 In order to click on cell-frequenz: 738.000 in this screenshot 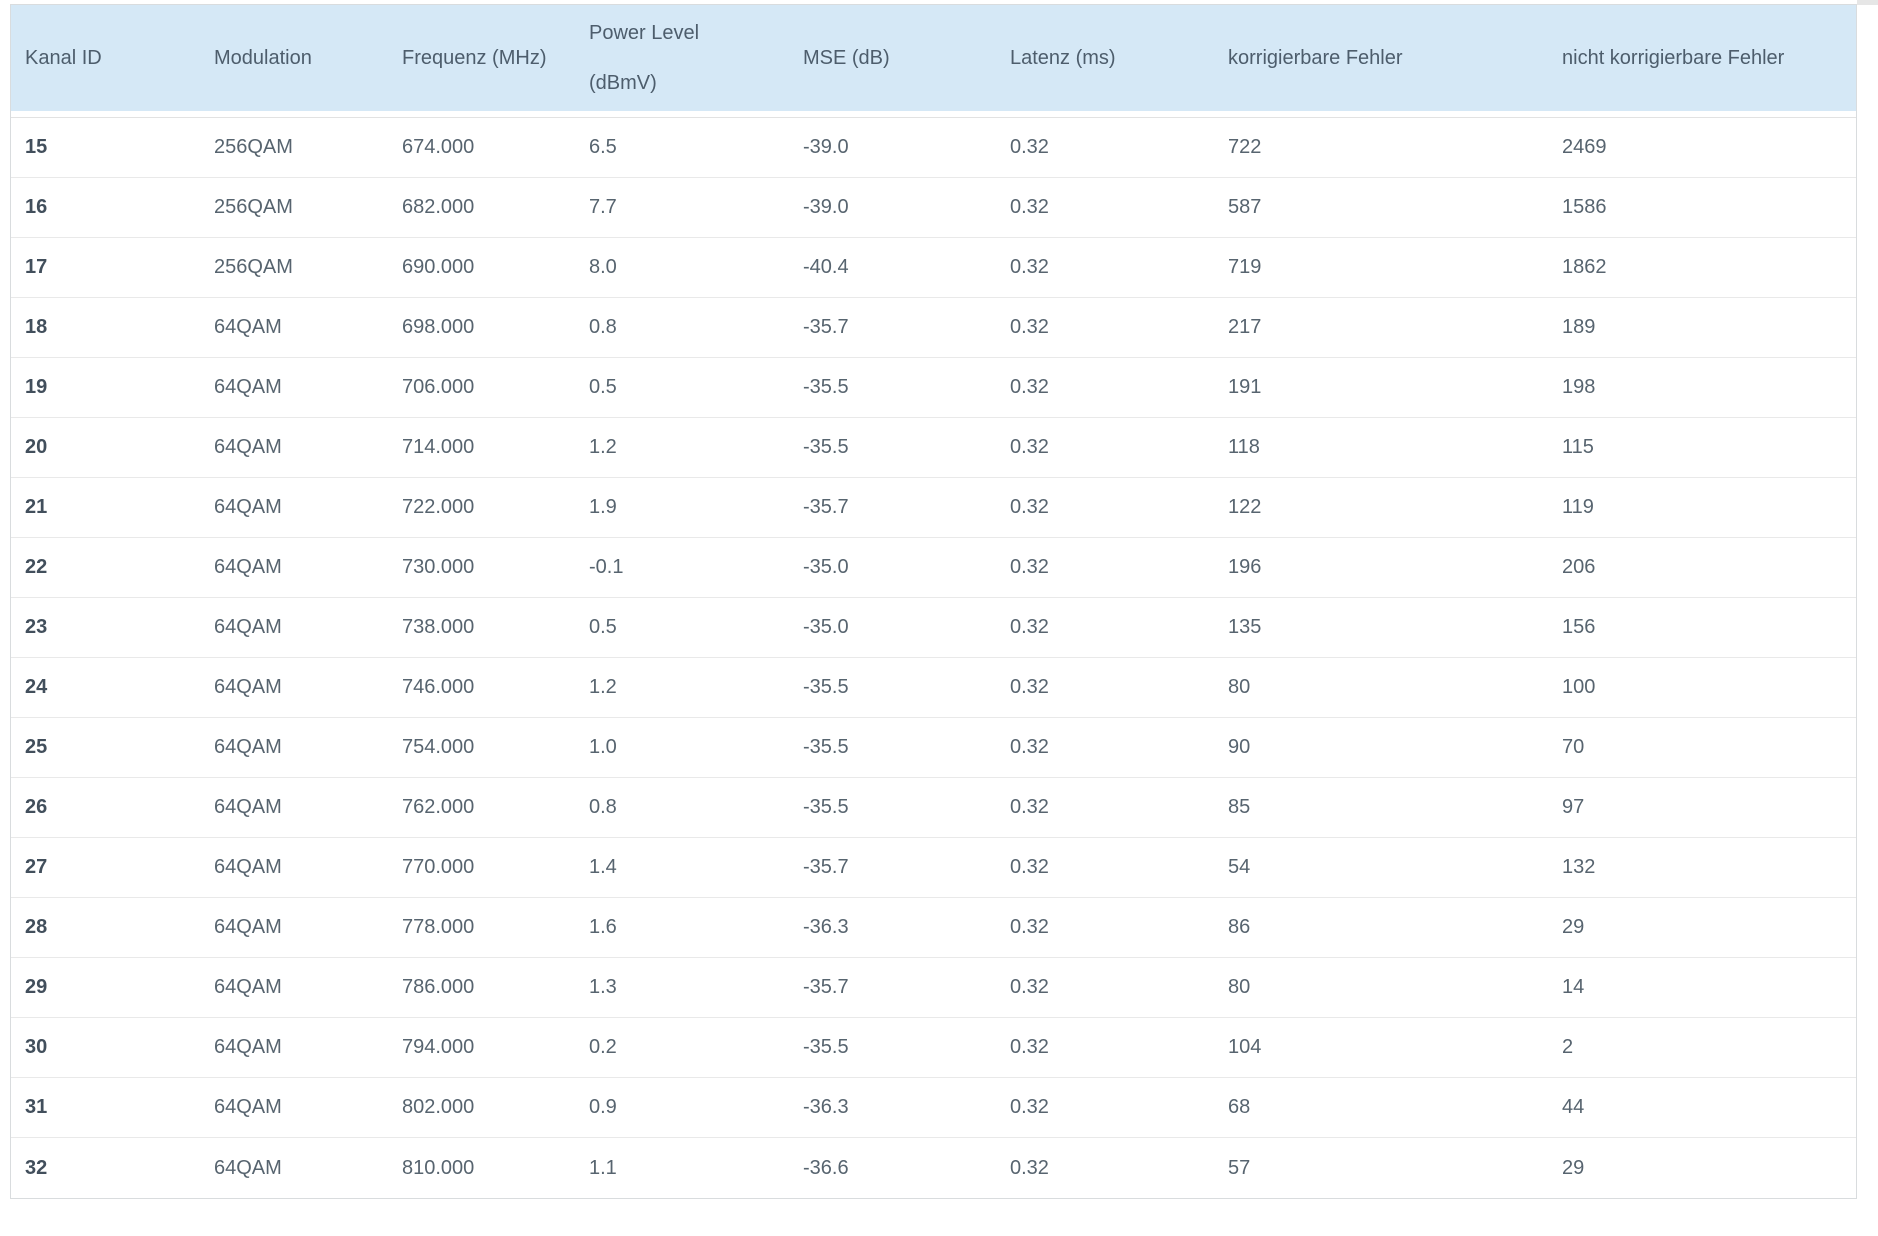, I will do `click(438, 627)`.